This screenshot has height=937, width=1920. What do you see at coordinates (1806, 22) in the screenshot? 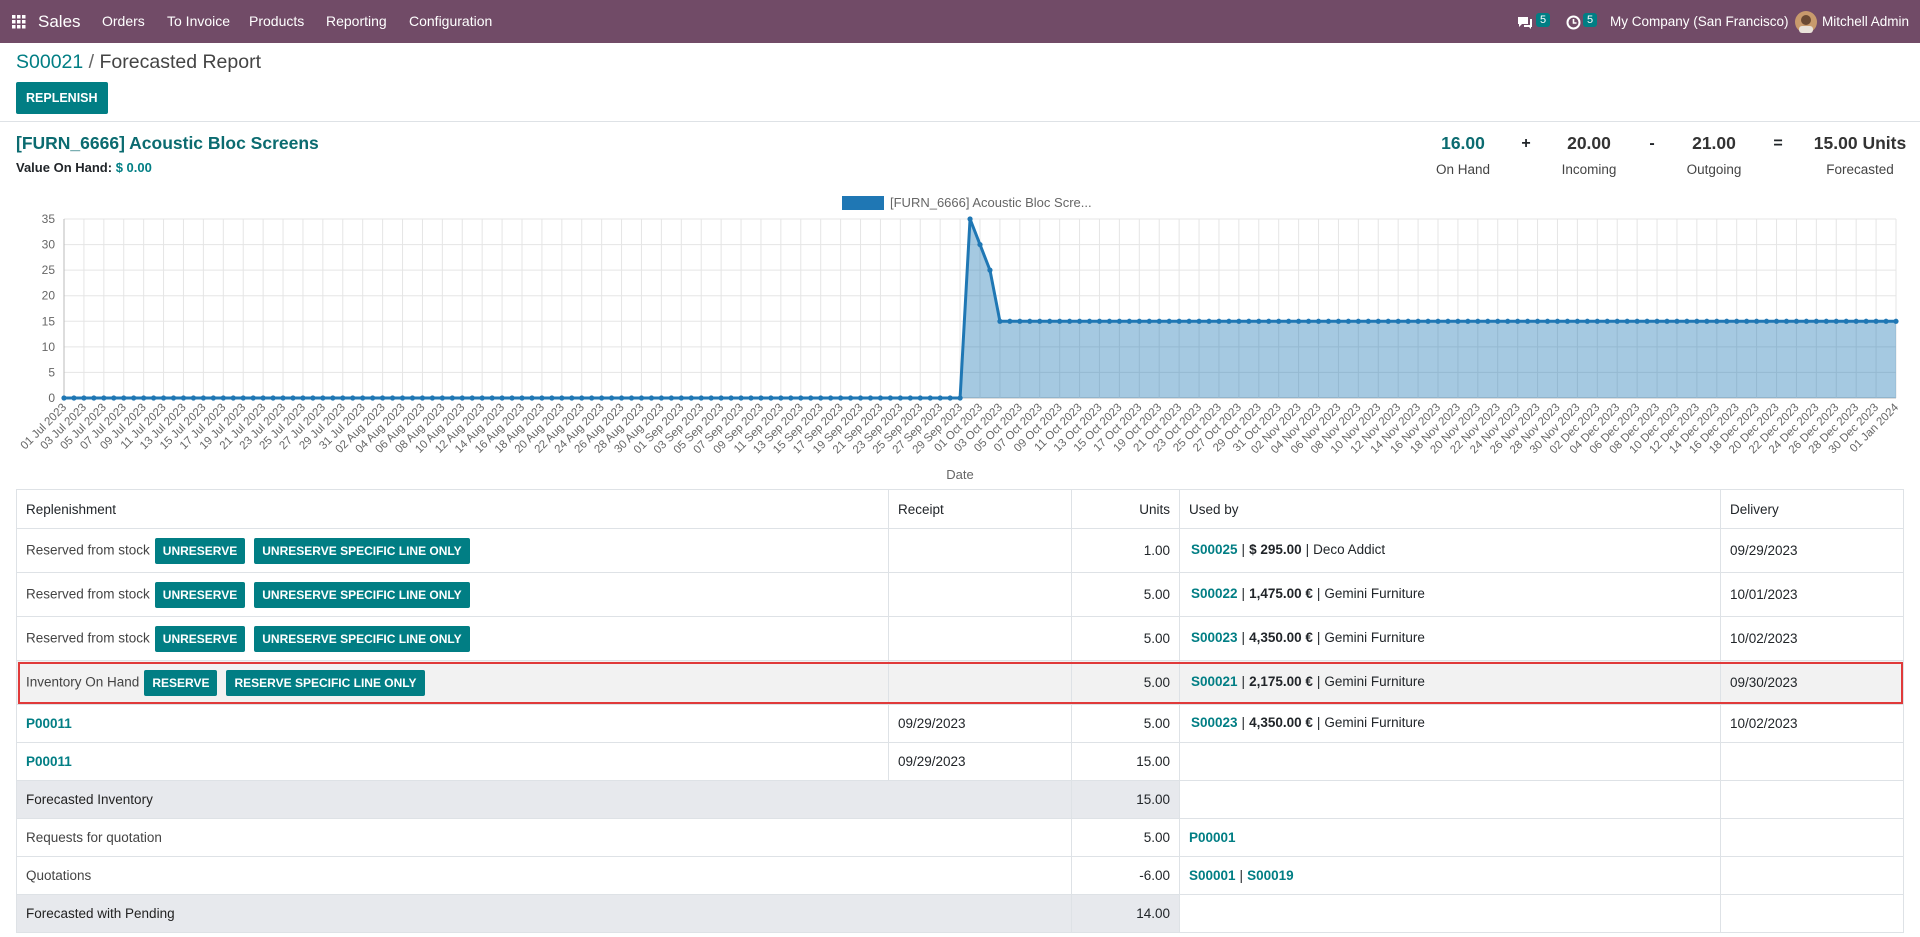
I see `avatar` at bounding box center [1806, 22].